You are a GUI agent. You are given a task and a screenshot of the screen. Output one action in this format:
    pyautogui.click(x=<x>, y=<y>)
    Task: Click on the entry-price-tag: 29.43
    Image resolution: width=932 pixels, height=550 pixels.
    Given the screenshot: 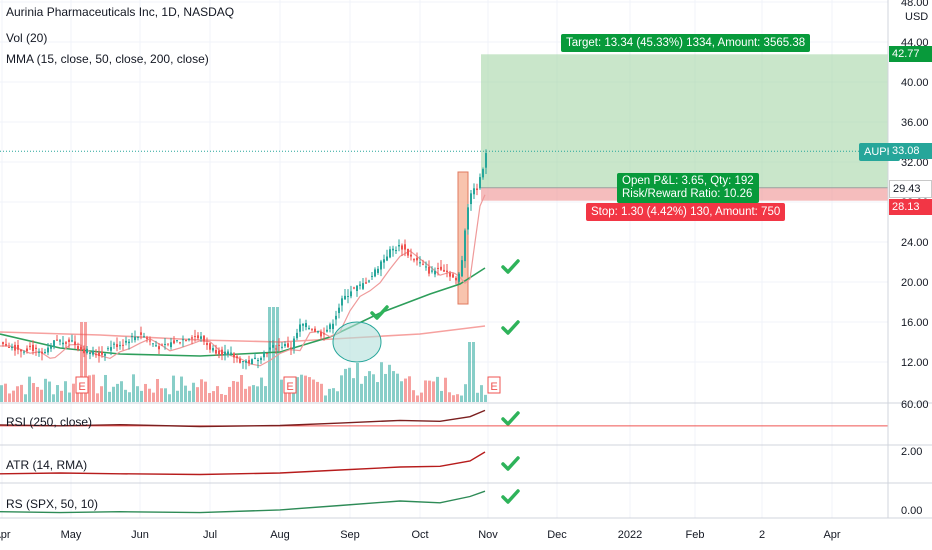 What is the action you would take?
    pyautogui.click(x=910, y=189)
    